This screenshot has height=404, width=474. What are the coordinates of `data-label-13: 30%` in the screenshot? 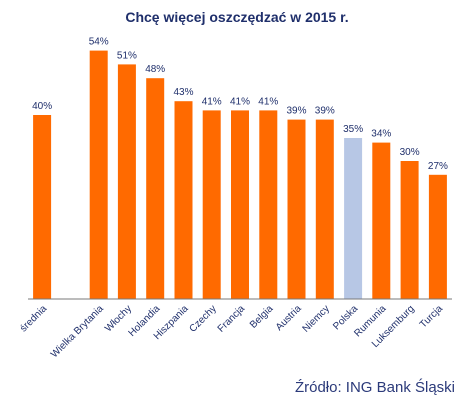 It's located at (410, 152).